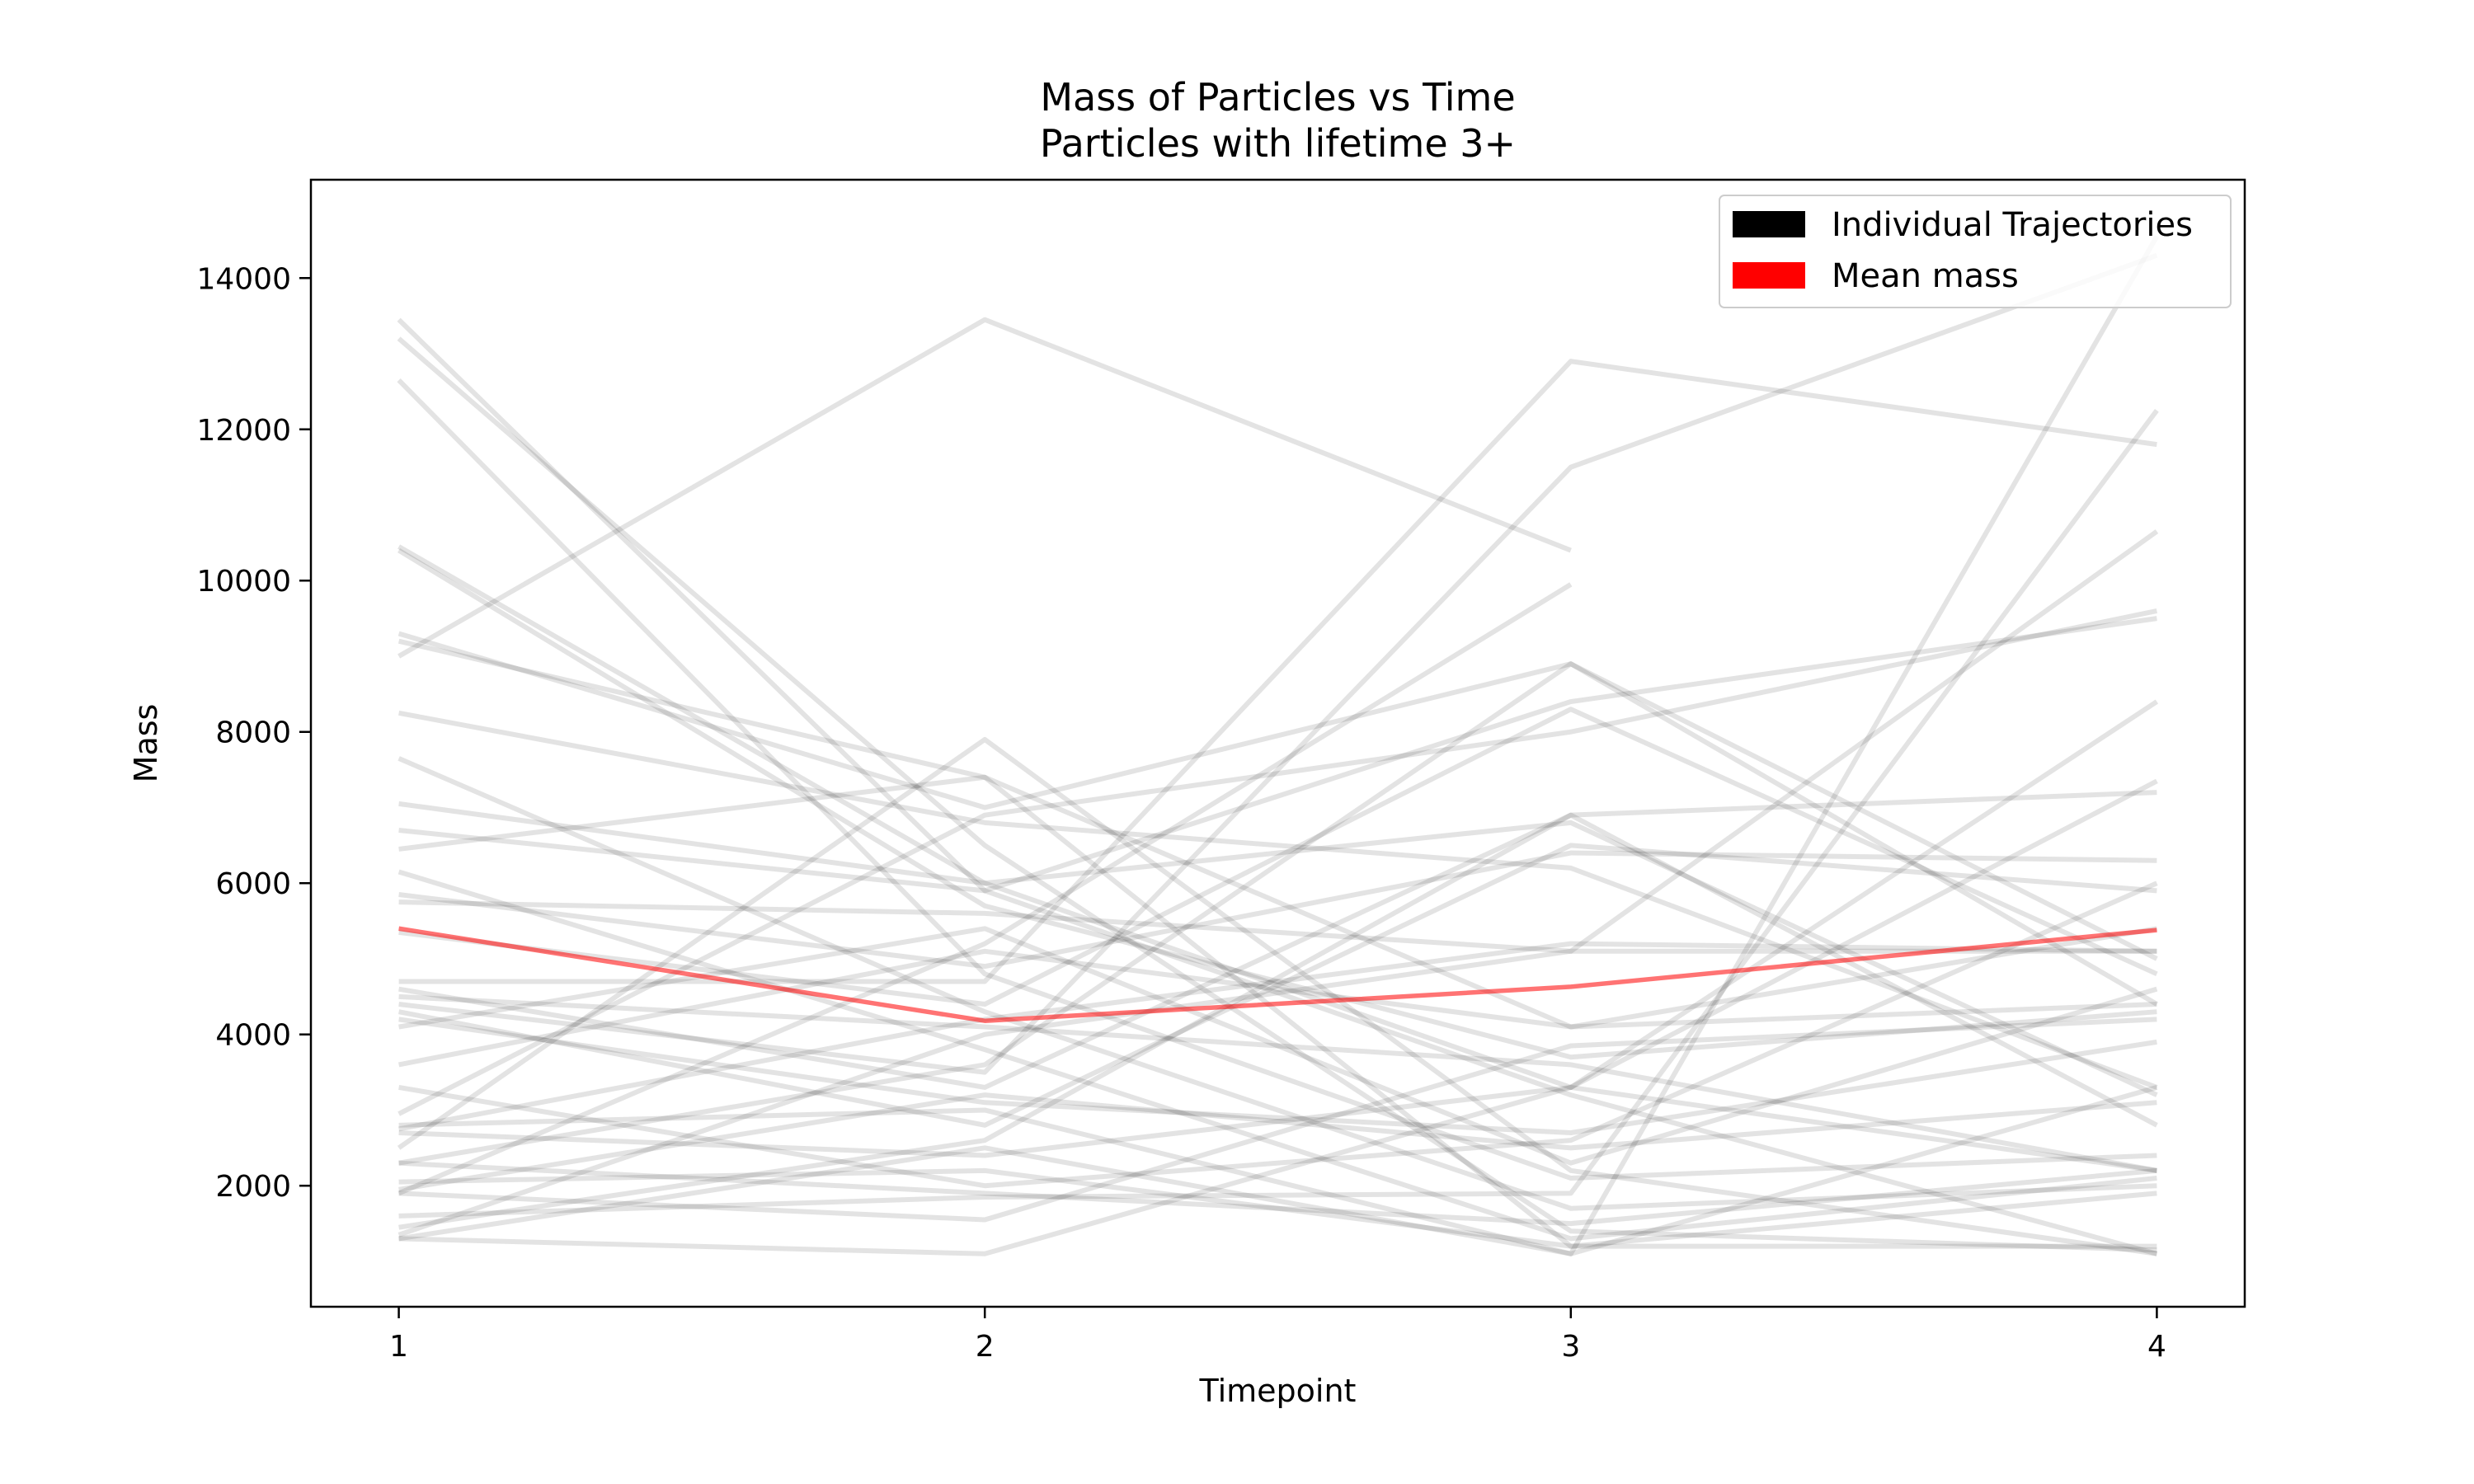  I want to click on chart-title: Mass of Particles vs Time, so click(1277, 97).